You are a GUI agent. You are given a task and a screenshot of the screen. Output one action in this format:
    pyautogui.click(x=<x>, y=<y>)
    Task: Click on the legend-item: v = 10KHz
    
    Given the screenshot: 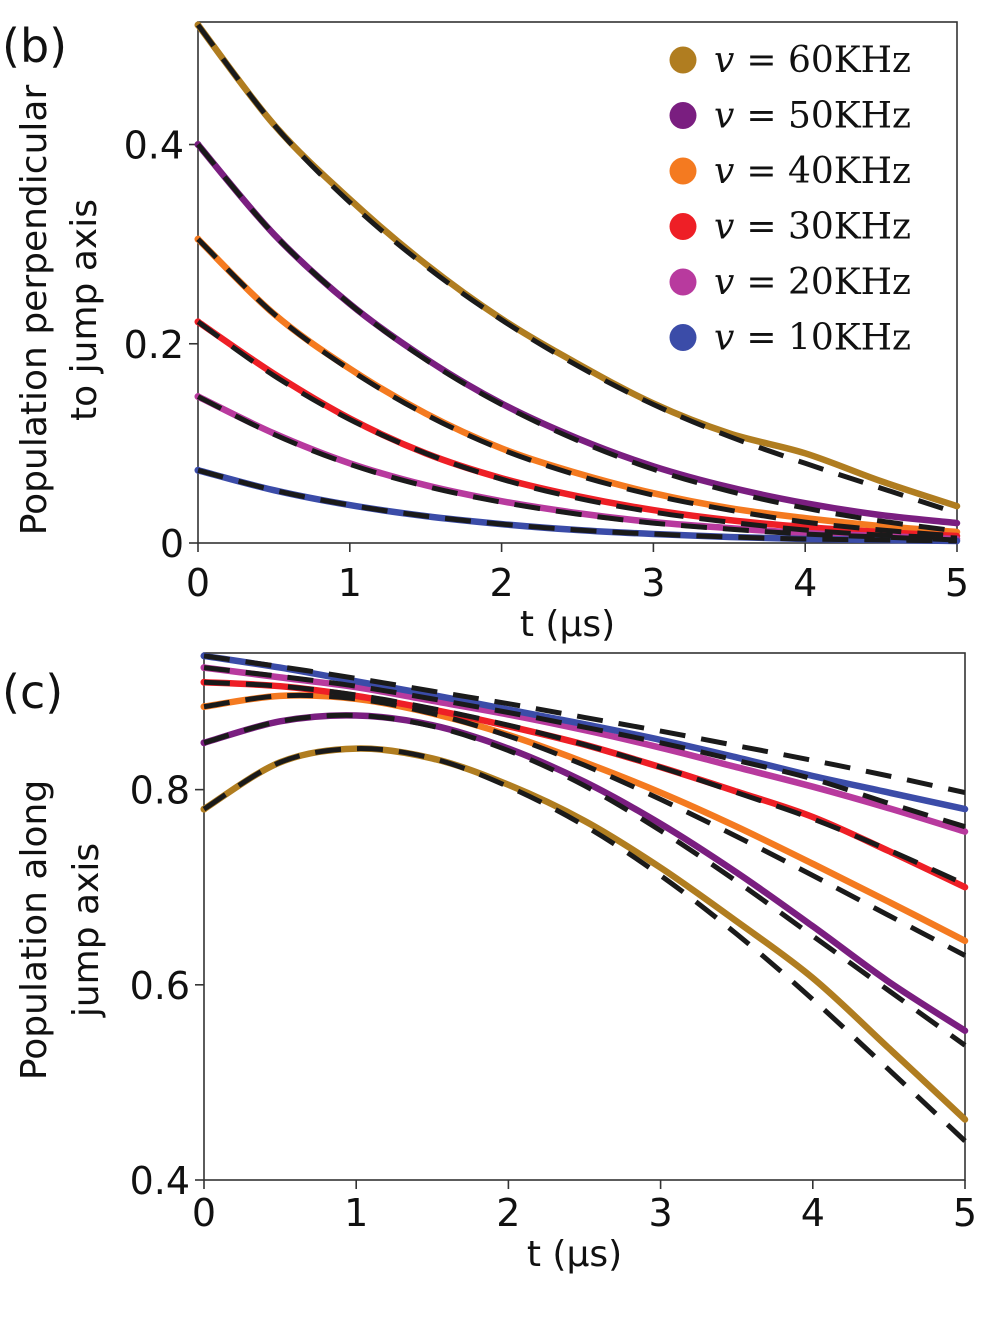 What is the action you would take?
    pyautogui.click(x=790, y=338)
    